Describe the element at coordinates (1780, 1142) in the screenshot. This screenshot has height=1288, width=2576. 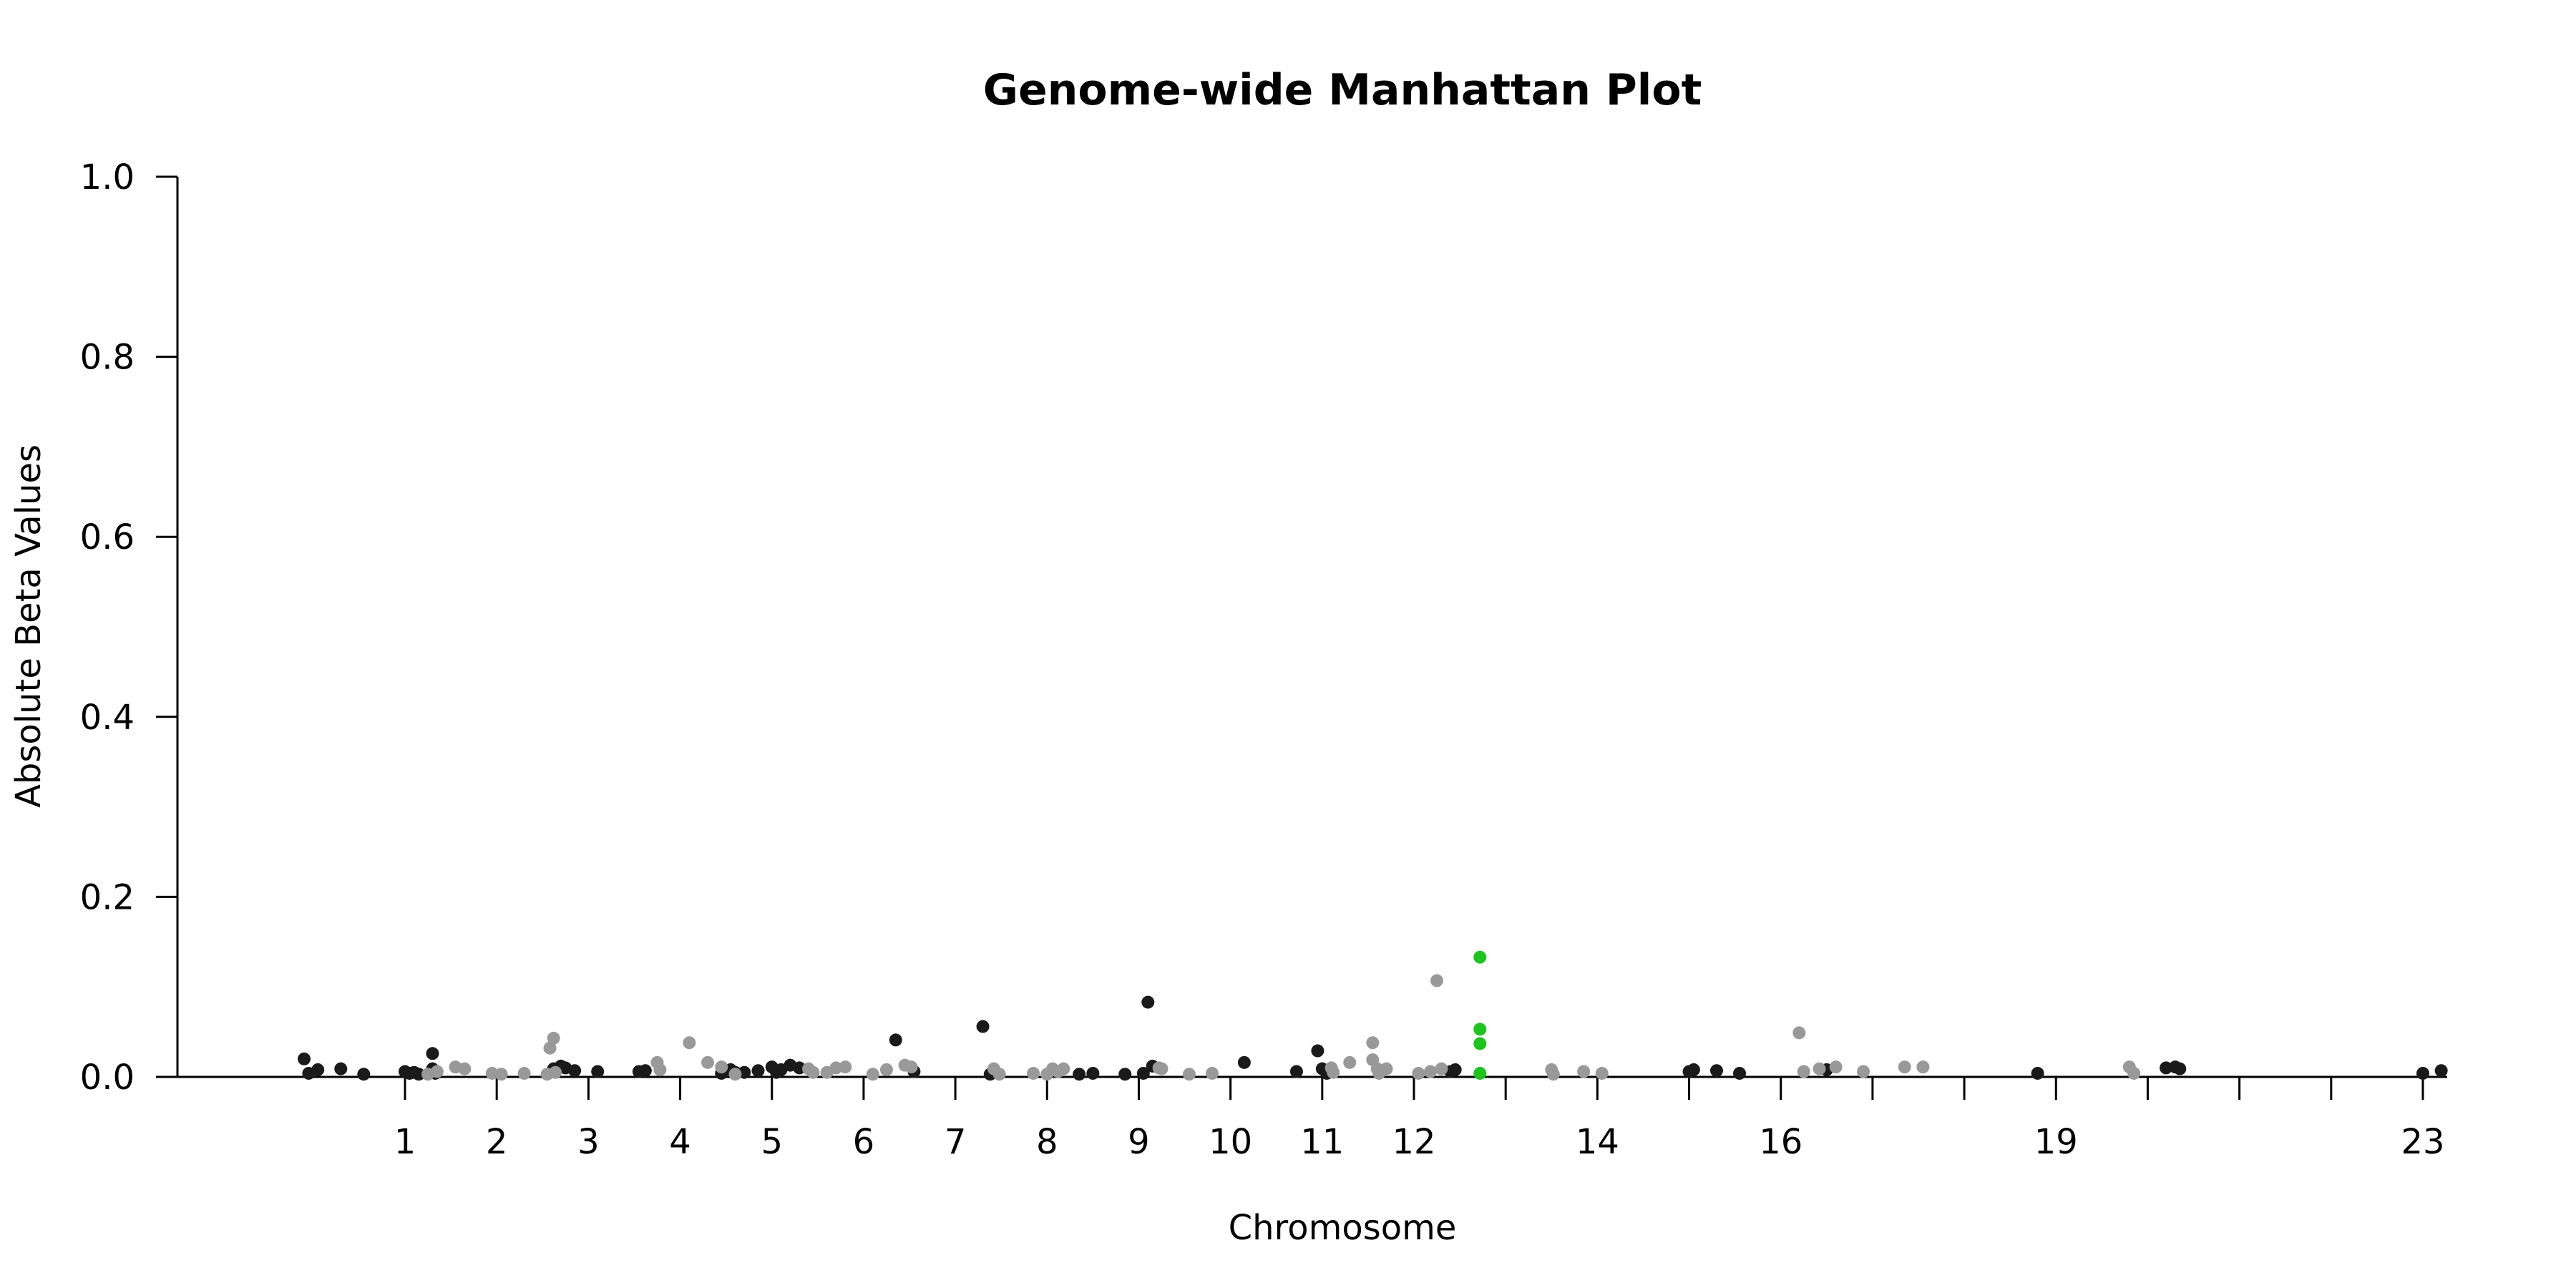
I see `x-tick-label: 16` at that location.